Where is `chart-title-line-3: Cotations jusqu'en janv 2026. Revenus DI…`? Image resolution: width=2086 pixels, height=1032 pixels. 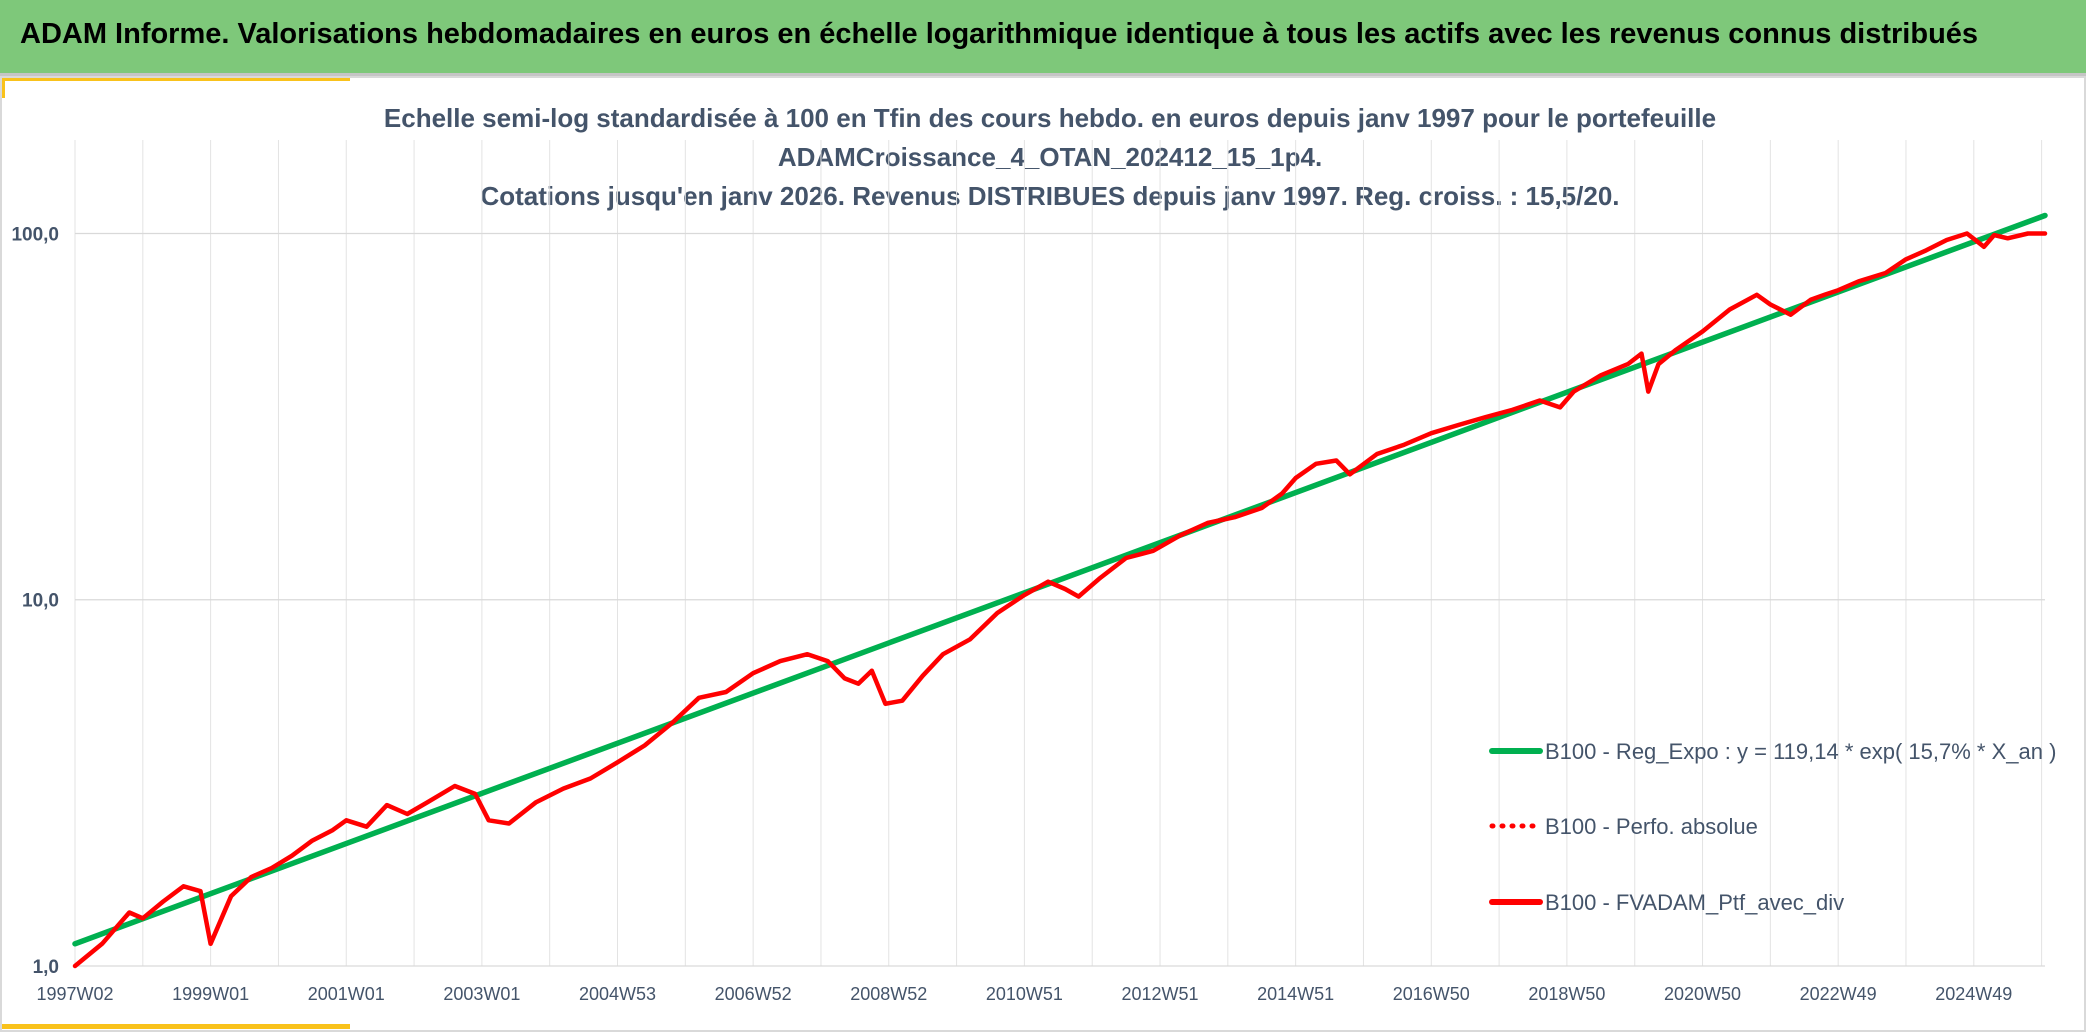
chart-title-line-3: Cotations jusqu'en janv 2026. Revenus DI… is located at coordinates (1050, 196).